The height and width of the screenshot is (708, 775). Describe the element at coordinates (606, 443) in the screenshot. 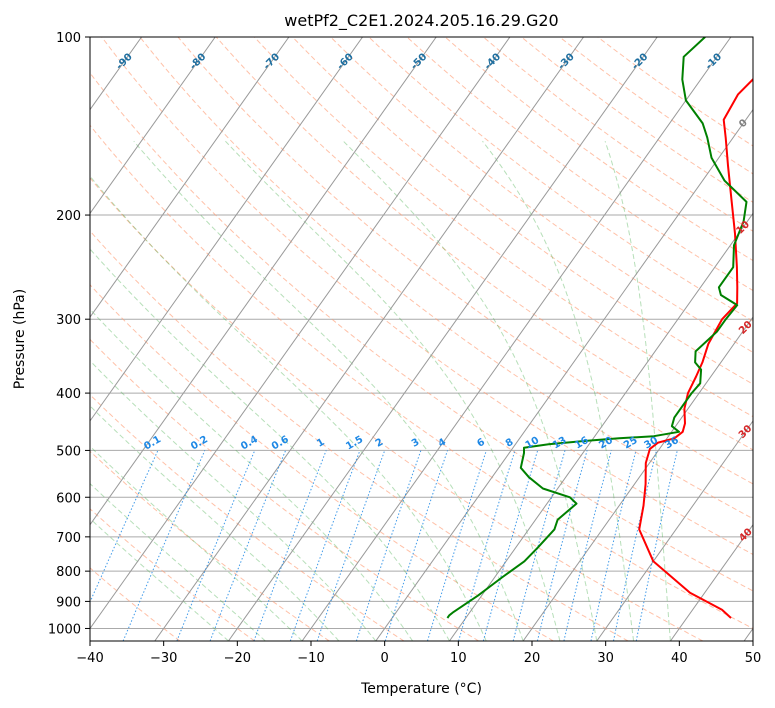

I see `mixing-ratio-label: 20` at that location.